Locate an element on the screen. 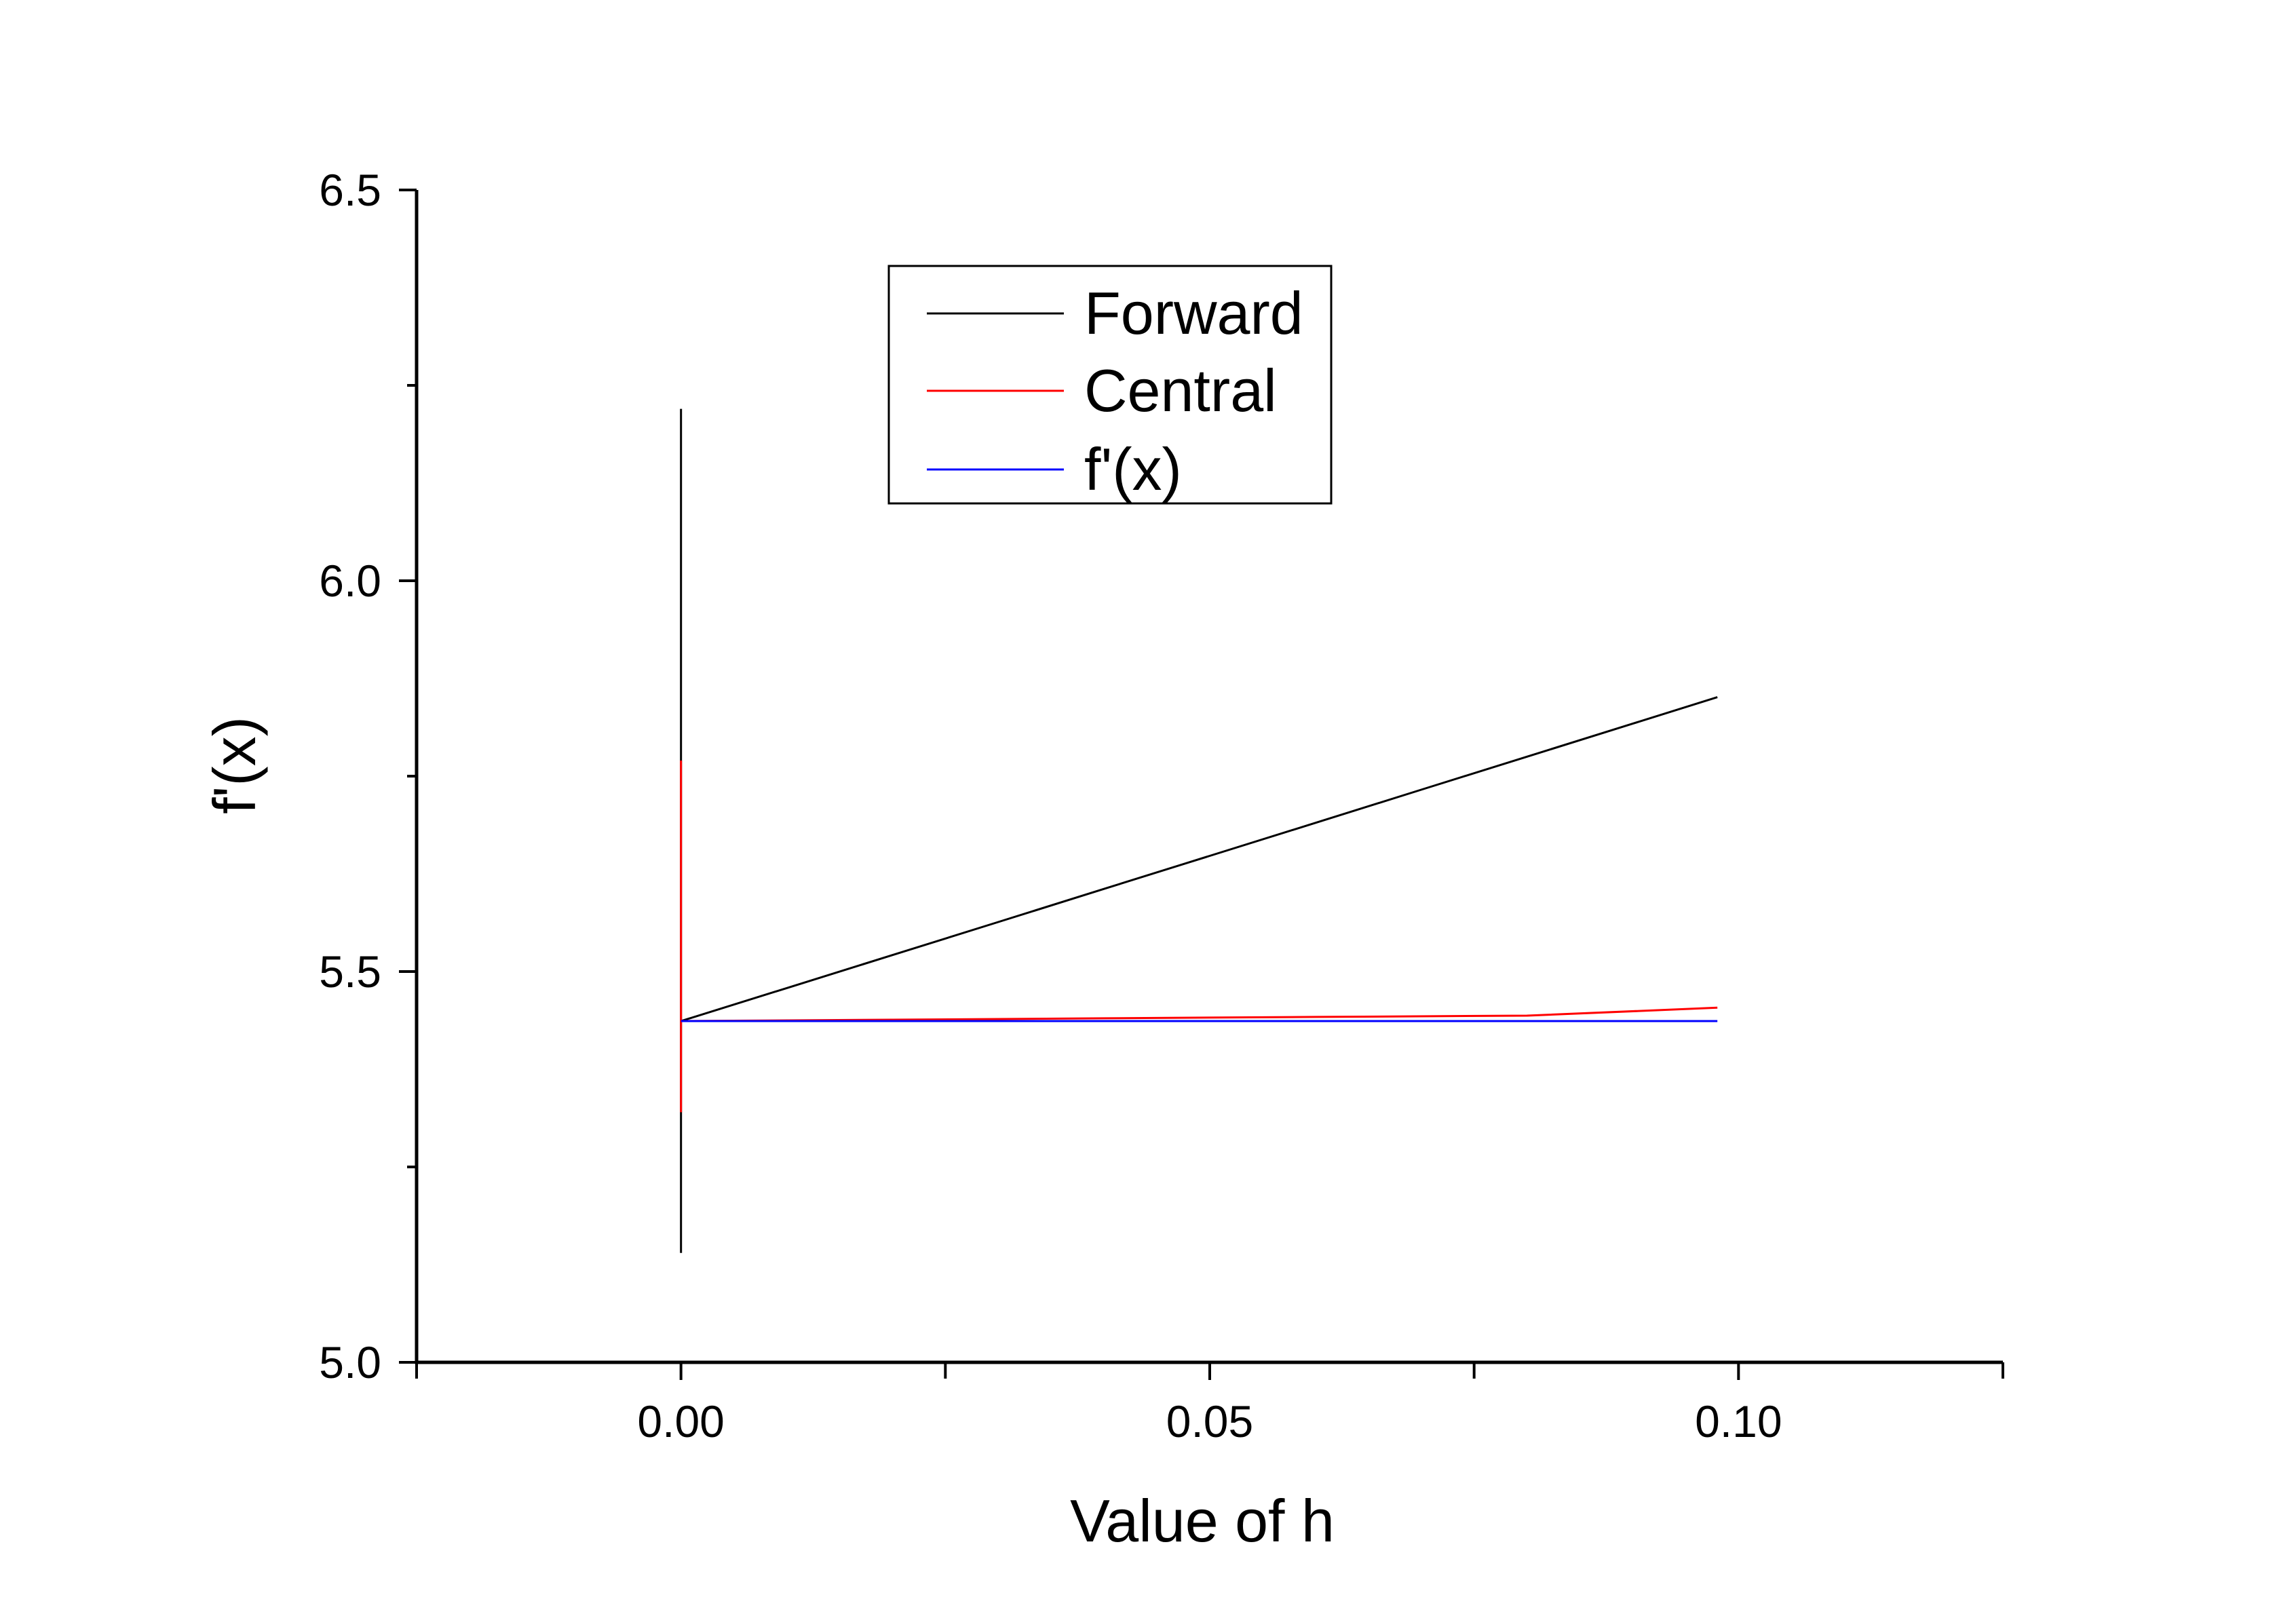 The height and width of the screenshot is (1612, 2296). legend-label-forward: Forward is located at coordinates (1193, 313).